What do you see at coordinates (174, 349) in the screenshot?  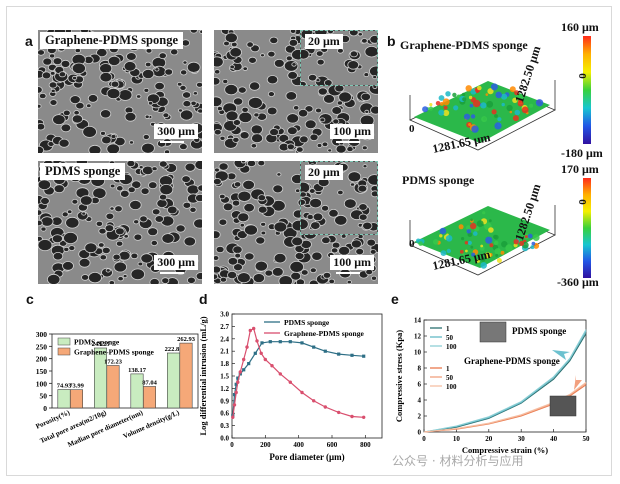 I see `bar-value-label: 222.81` at bounding box center [174, 349].